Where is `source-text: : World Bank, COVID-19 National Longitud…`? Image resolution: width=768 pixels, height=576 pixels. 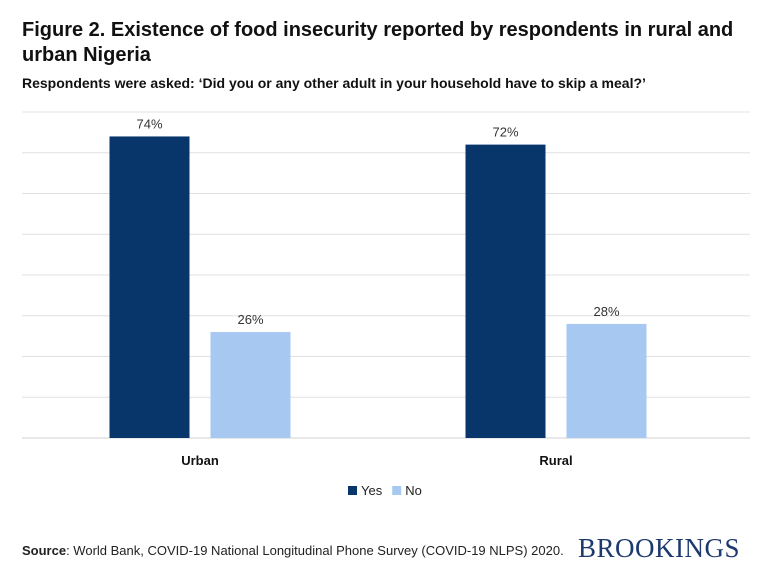
source-text: : World Bank, COVID-19 National Longitud… is located at coordinates (315, 550).